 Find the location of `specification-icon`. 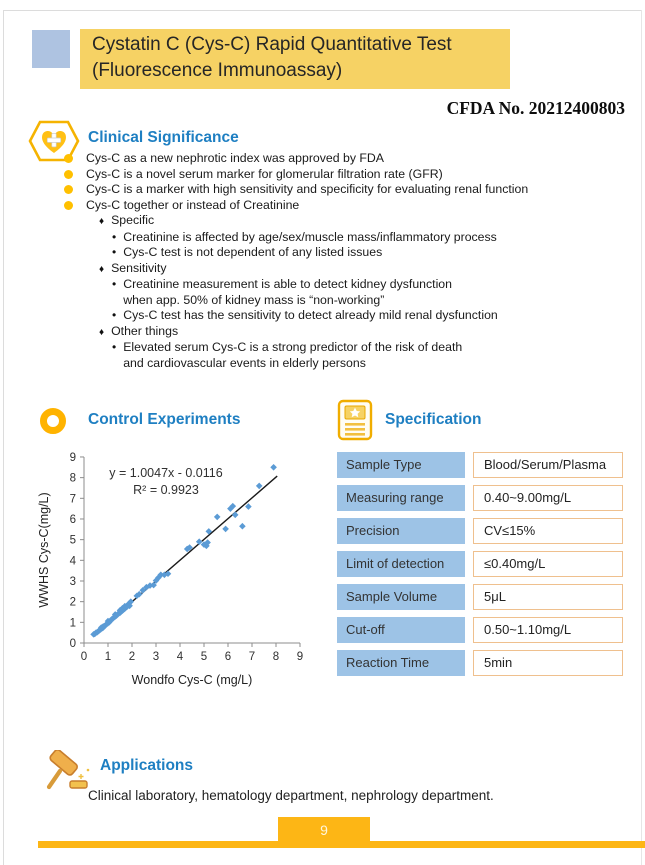

specification-icon is located at coordinates (355, 420).